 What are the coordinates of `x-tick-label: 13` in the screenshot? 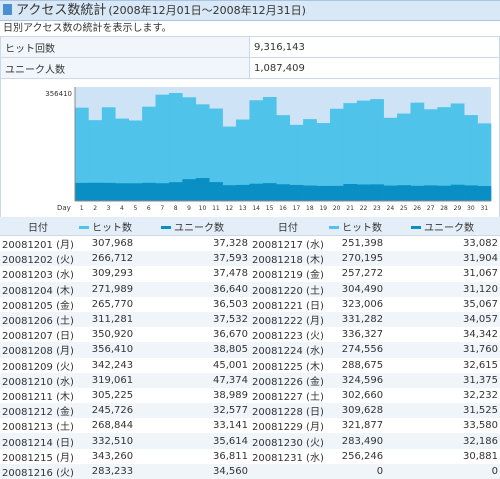 It's located at (243, 208).